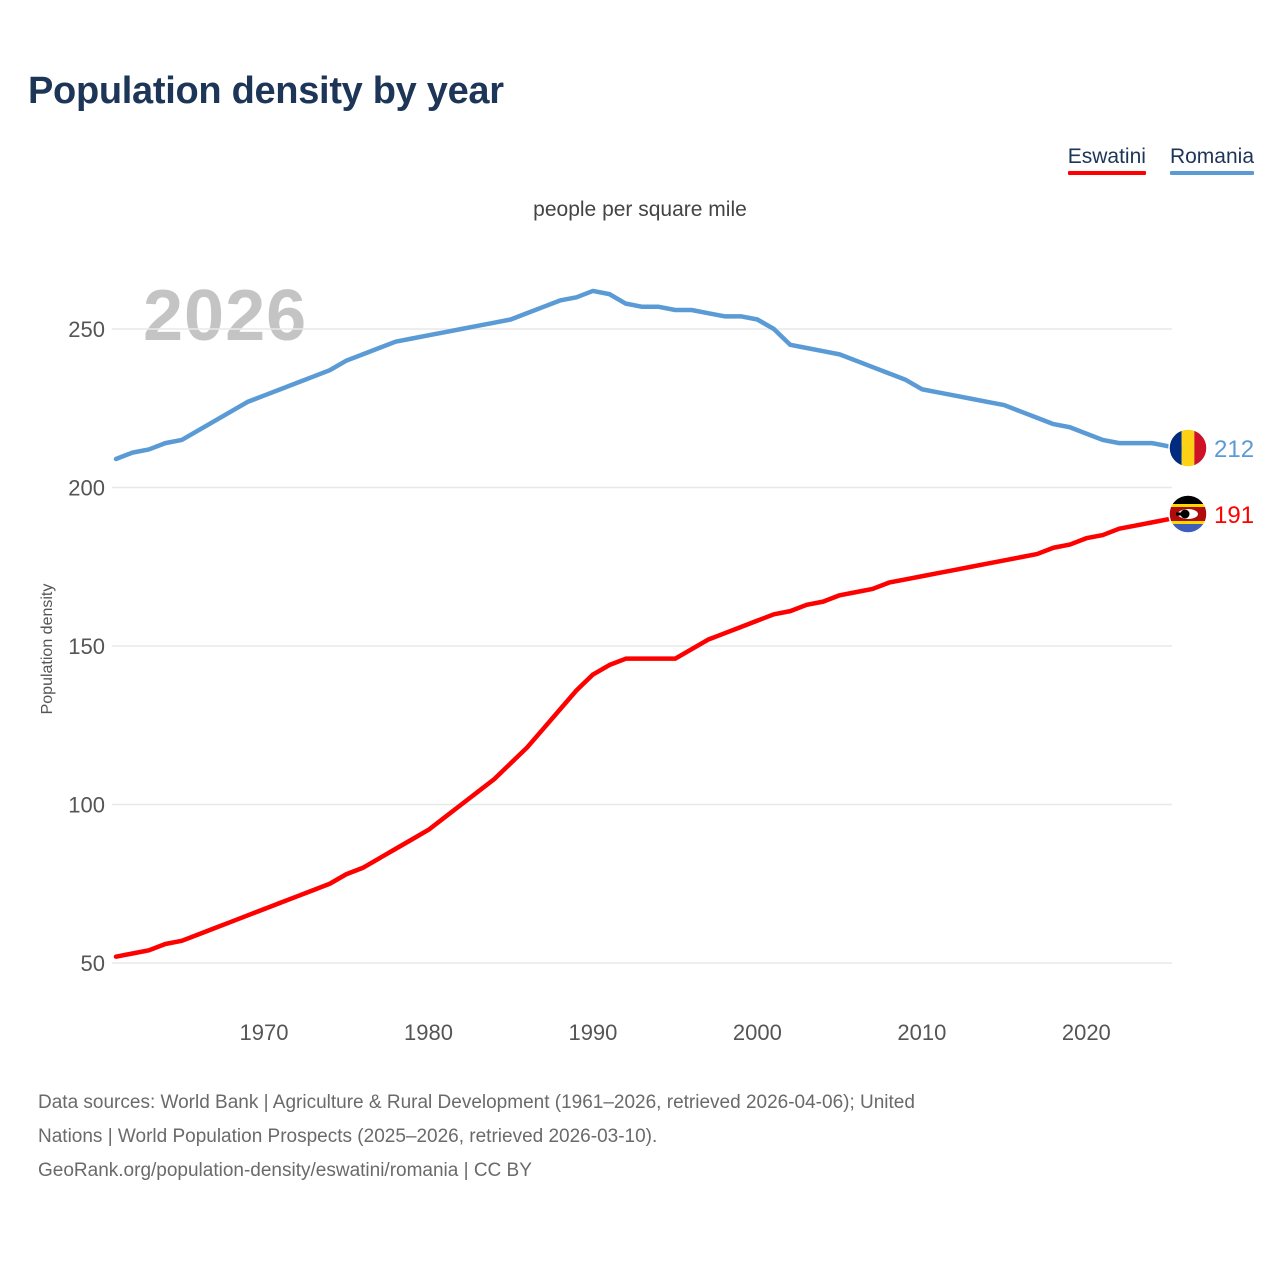  Describe the element at coordinates (1106, 156) in the screenshot. I see `legend-label-eswatini: Eswatini` at that location.